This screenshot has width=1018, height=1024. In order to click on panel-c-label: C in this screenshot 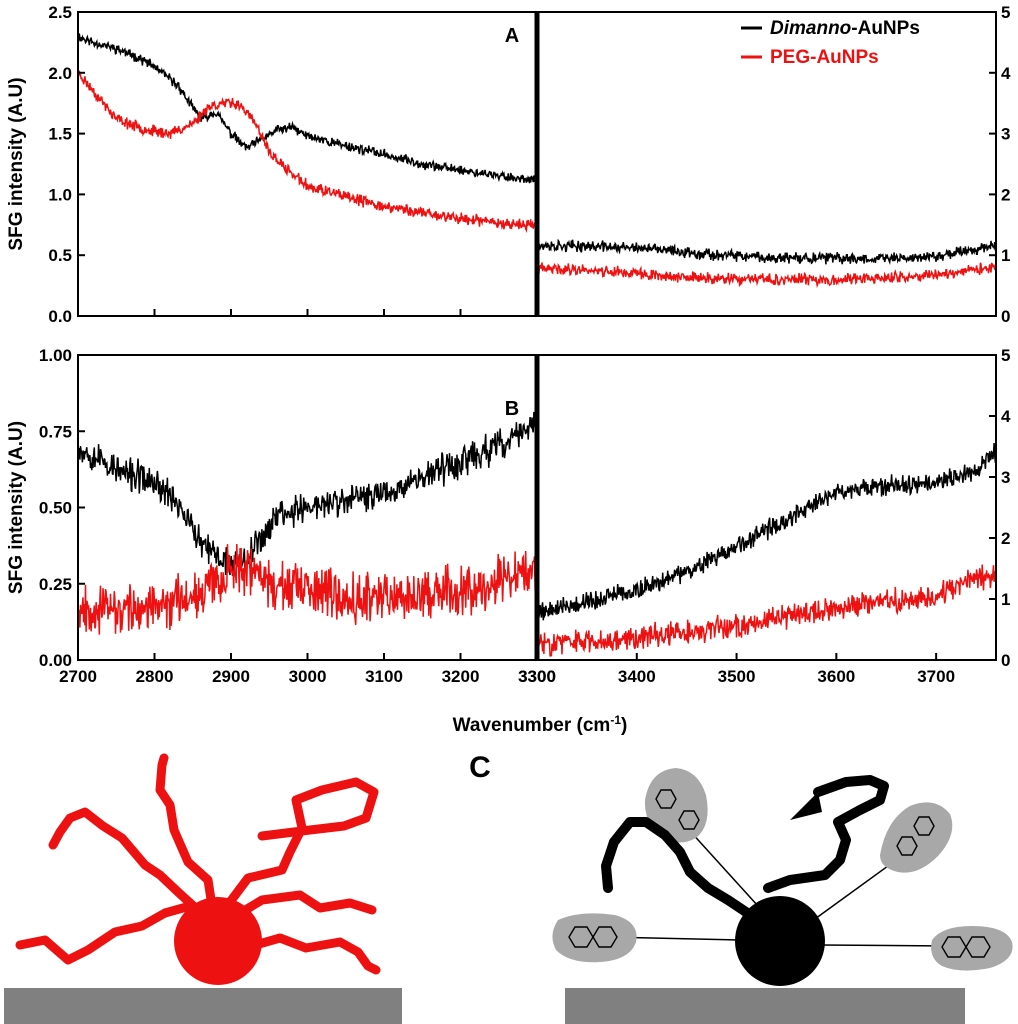, I will do `click(480, 767)`.